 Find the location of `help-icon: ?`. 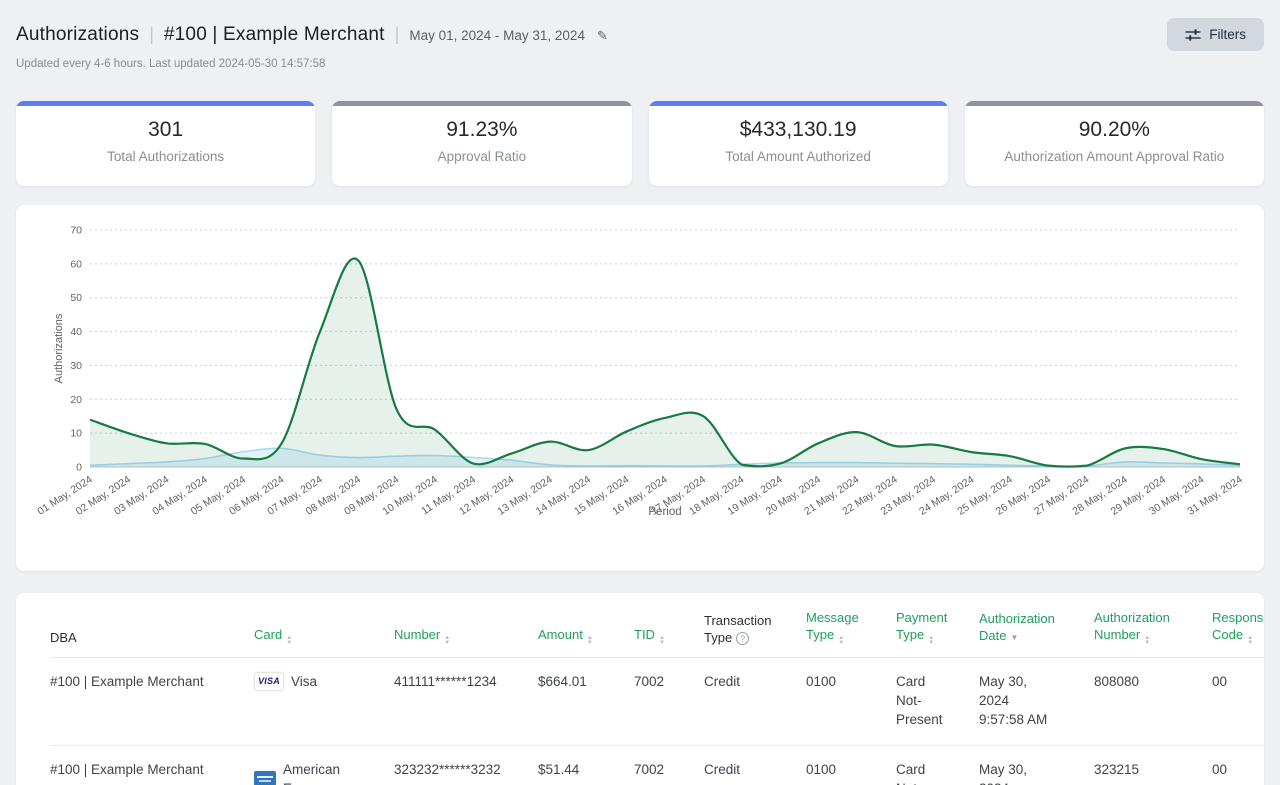

help-icon: ? is located at coordinates (743, 638).